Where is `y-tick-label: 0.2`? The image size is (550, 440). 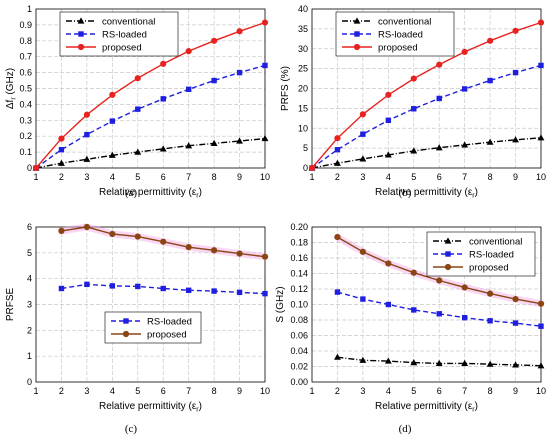
y-tick-label: 0.2 is located at coordinates (25, 136).